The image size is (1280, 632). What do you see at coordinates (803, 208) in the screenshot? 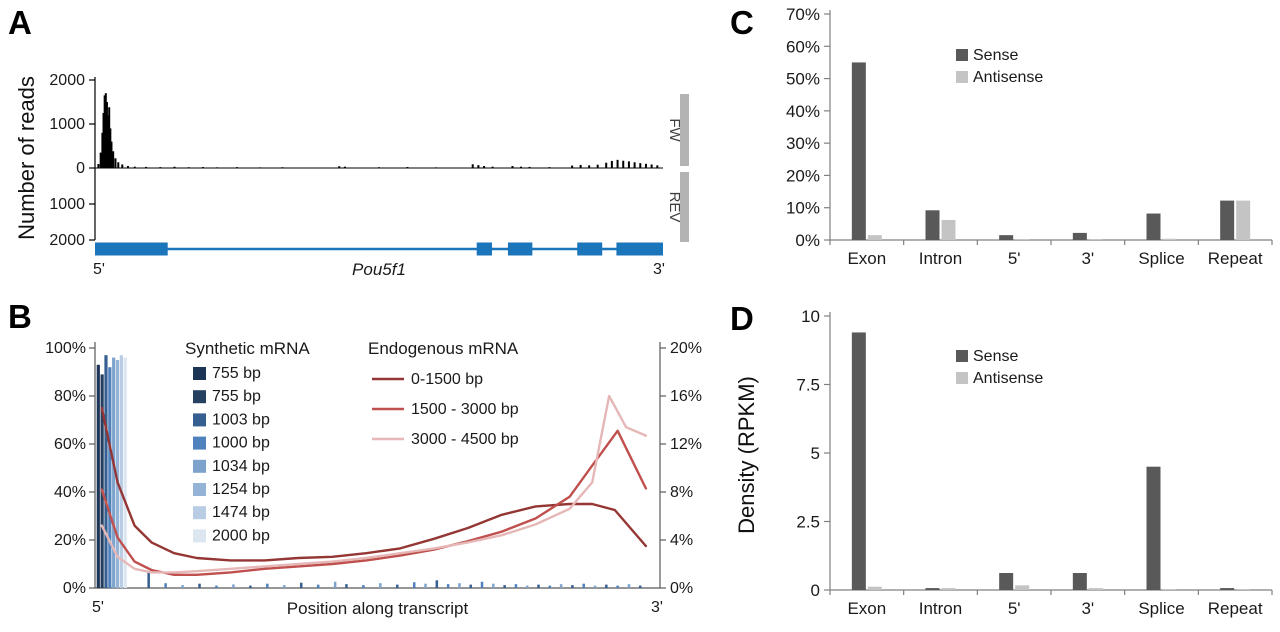
I see `ytick-label: 10%` at bounding box center [803, 208].